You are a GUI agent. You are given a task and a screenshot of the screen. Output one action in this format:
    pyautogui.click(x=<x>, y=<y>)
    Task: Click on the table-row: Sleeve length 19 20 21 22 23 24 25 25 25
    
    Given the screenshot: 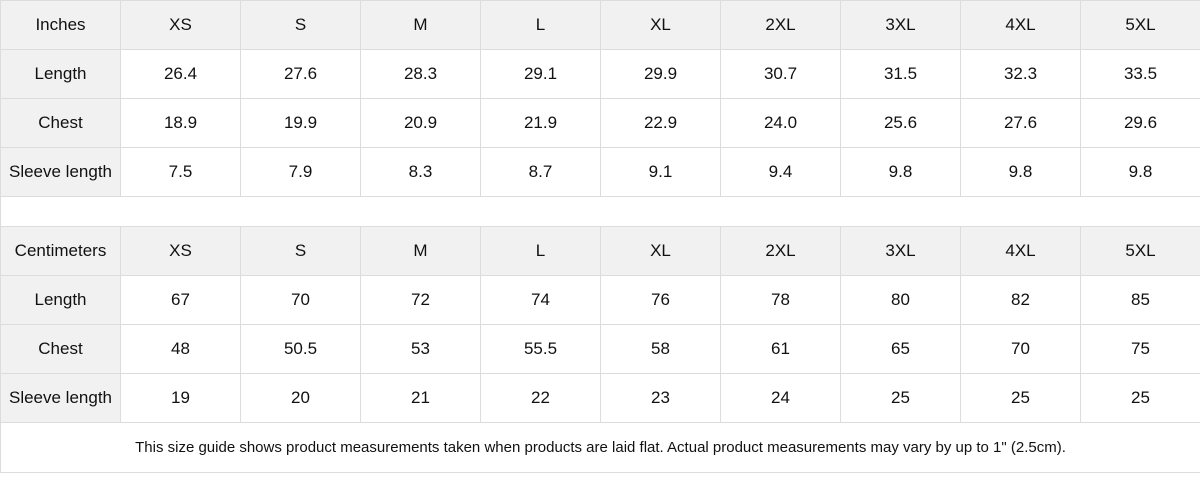 What is the action you would take?
    pyautogui.click(x=600, y=398)
    